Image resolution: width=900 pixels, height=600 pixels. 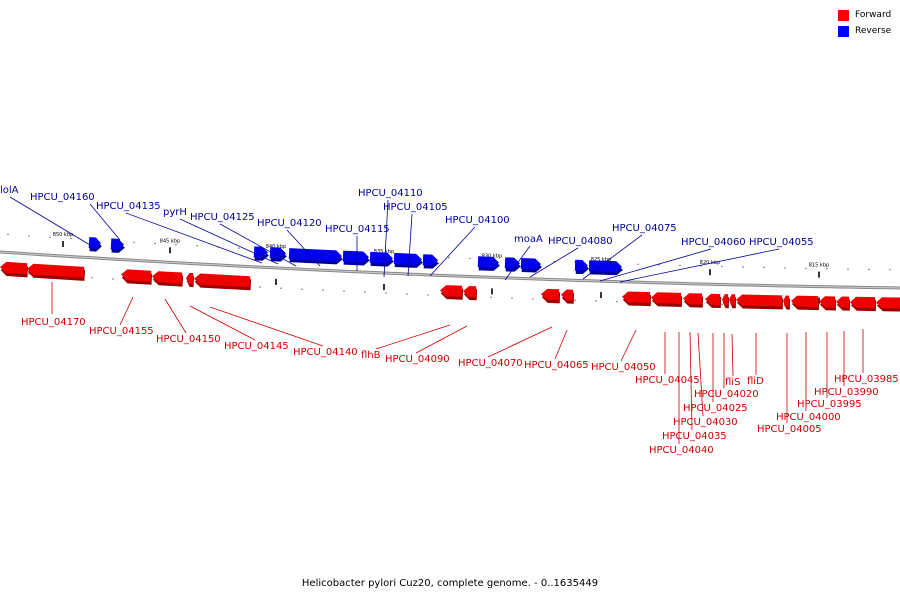 I want to click on reverse-gene-label: HPCU_04120, so click(x=289, y=223).